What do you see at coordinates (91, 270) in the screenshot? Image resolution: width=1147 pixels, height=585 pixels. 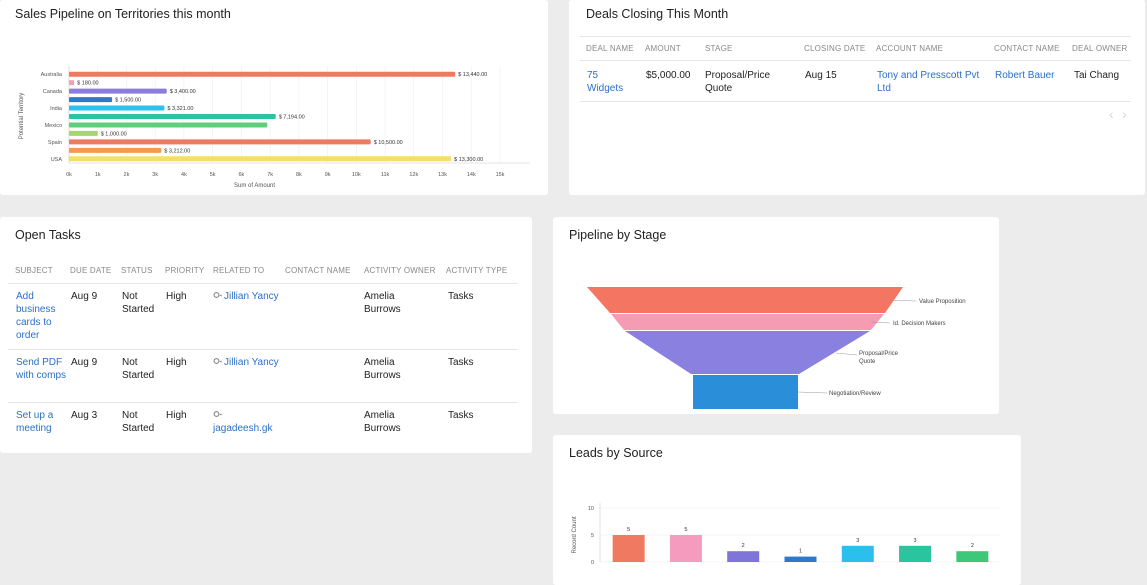 I see `tasks-col-due-date: DUE DATE` at bounding box center [91, 270].